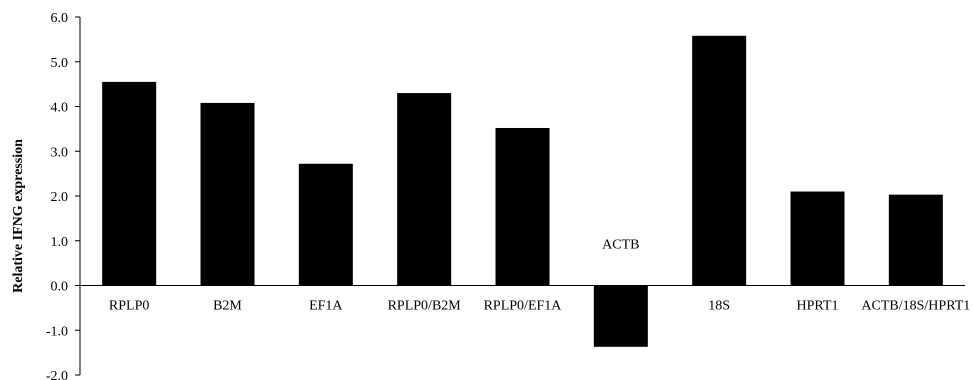 The height and width of the screenshot is (380, 973). Describe the element at coordinates (326, 306) in the screenshot. I see `category-label: EF1A` at that location.